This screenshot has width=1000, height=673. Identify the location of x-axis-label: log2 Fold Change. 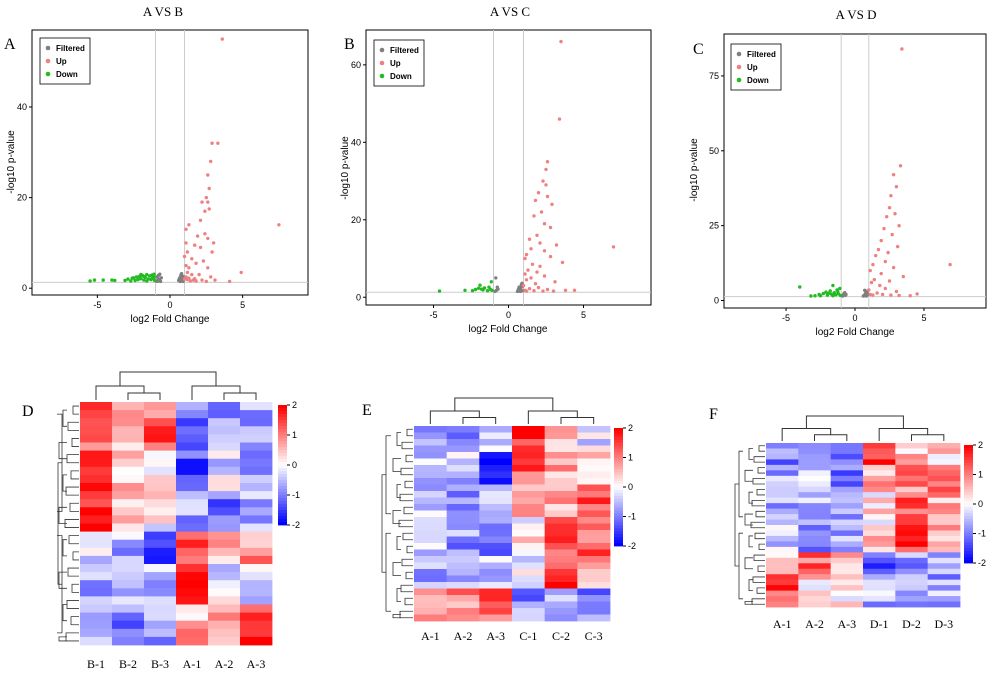
(508, 329).